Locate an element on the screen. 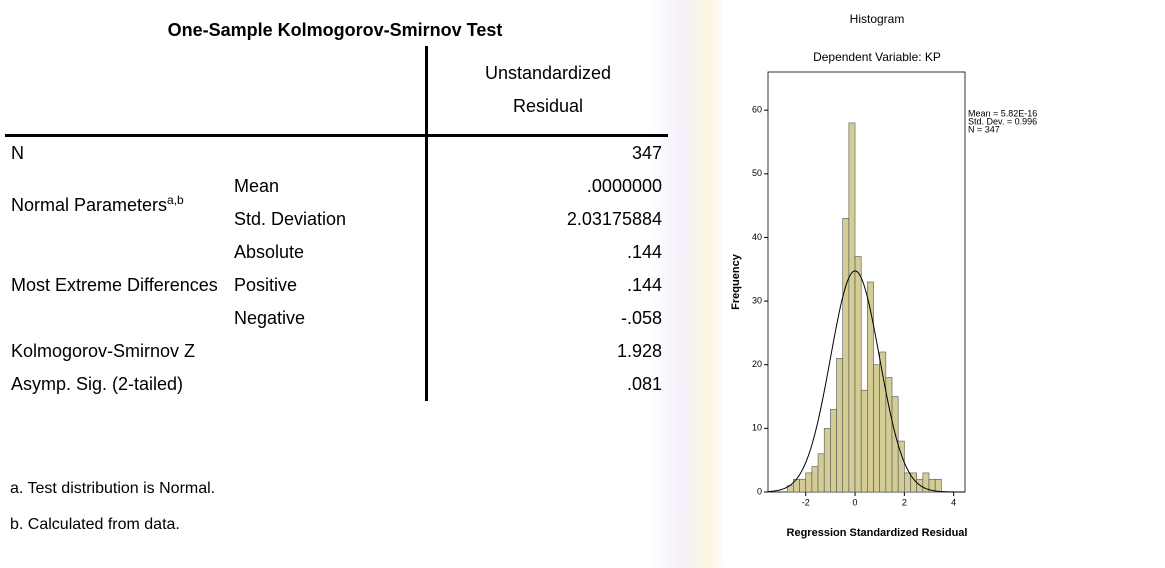 The width and height of the screenshot is (1165, 568). header-cell: Unstandardized Residual is located at coordinates (546, 91).